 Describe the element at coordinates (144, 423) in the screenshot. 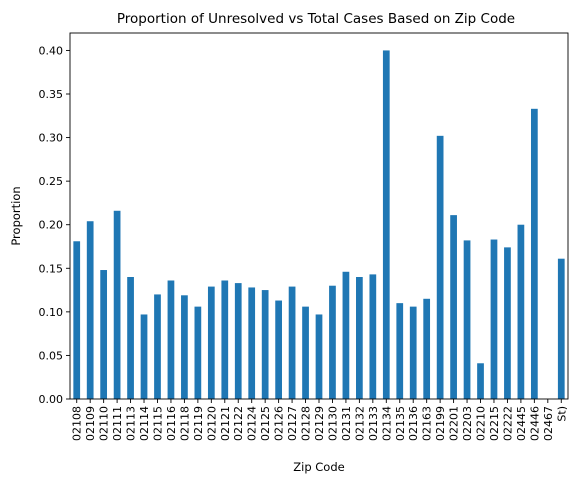

I see `x-tick-label: 02114` at that location.